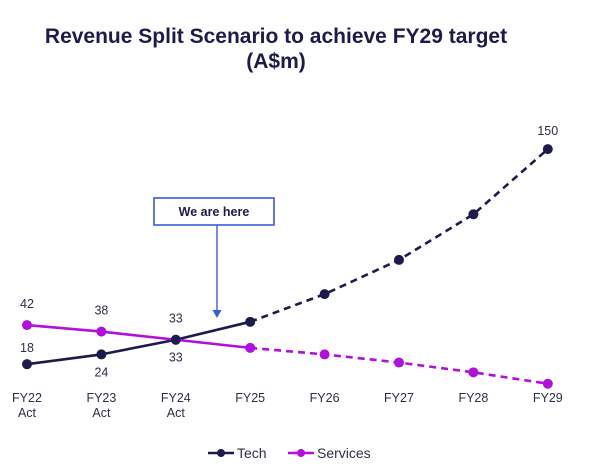  I want to click on annotation-text: We are here, so click(214, 212).